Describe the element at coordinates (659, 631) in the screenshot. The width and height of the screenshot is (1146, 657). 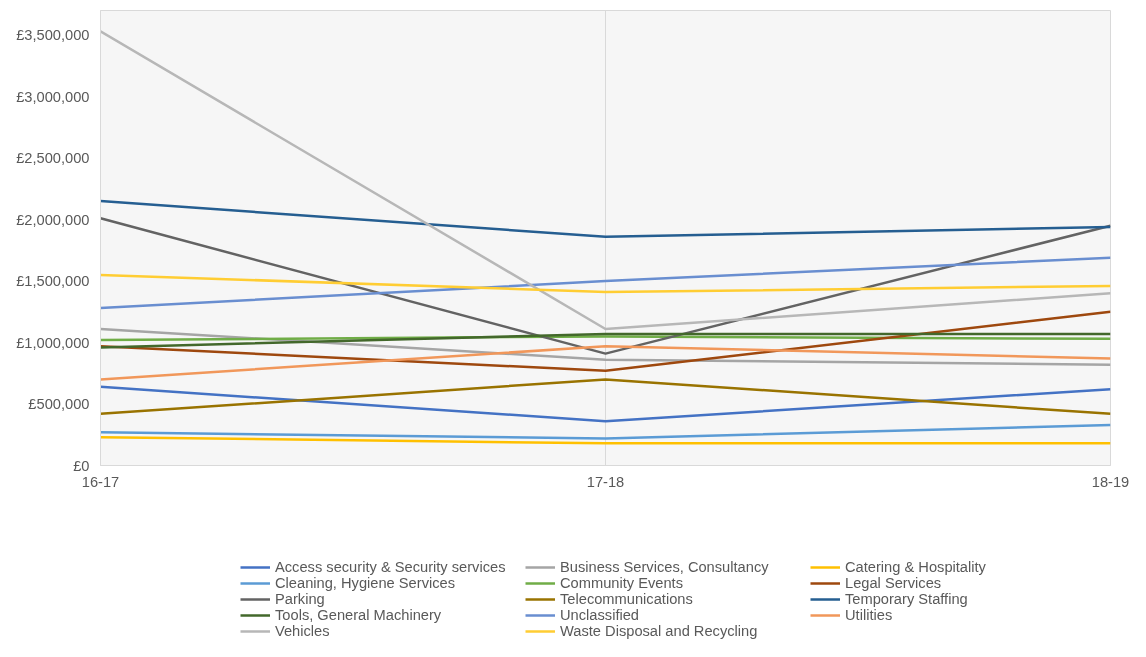
I see `legend-label: Waste Disposal and Recycling` at that location.